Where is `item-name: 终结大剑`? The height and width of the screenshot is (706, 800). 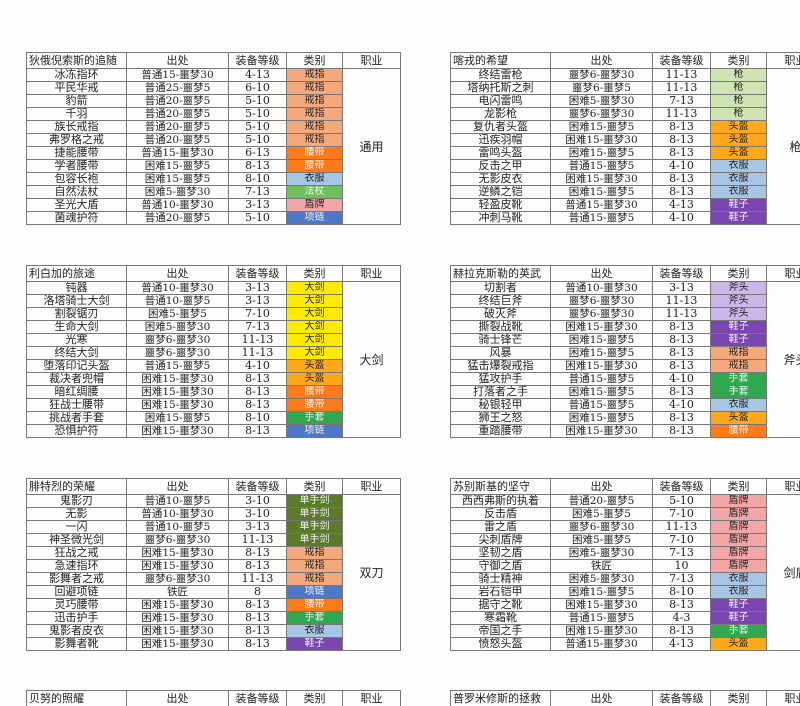 item-name: 终结大剑 is located at coordinates (77, 353).